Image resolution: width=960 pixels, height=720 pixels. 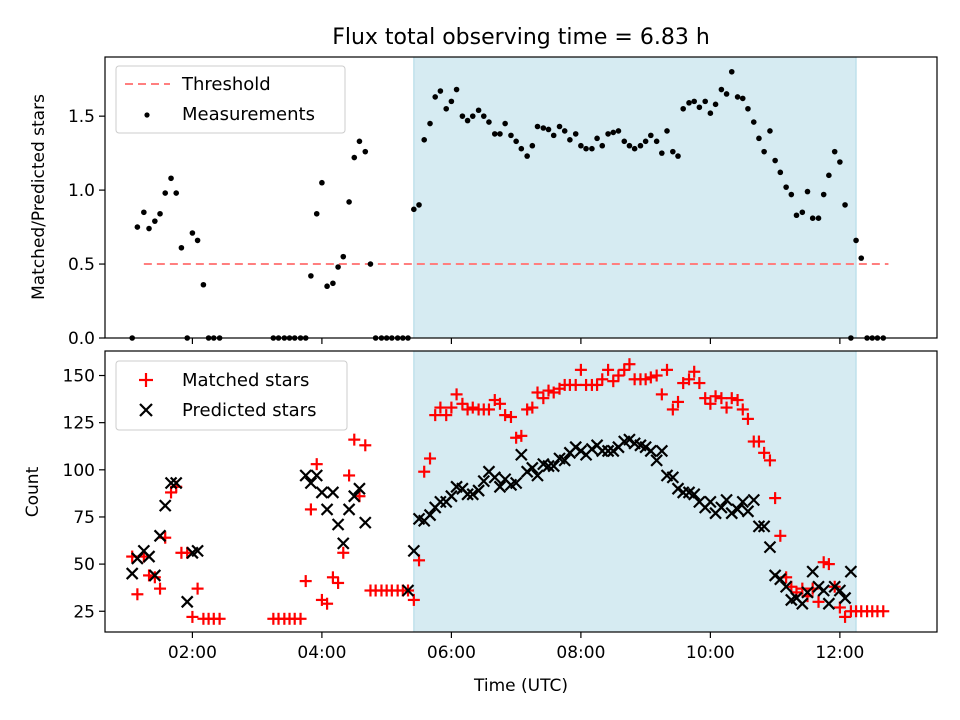 I want to click on legend-predicted-label: Predicted stars, so click(x=249, y=410).